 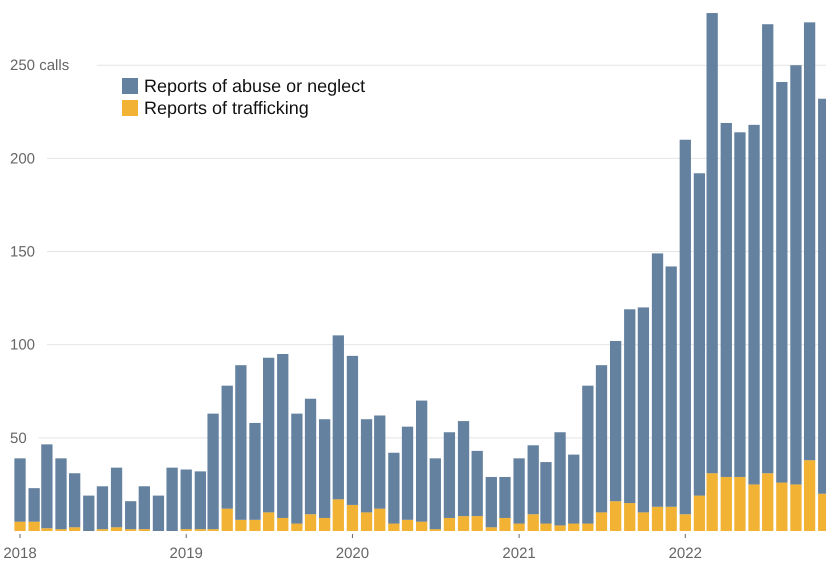 What do you see at coordinates (23, 252) in the screenshot?
I see `y-tick-label: 150` at bounding box center [23, 252].